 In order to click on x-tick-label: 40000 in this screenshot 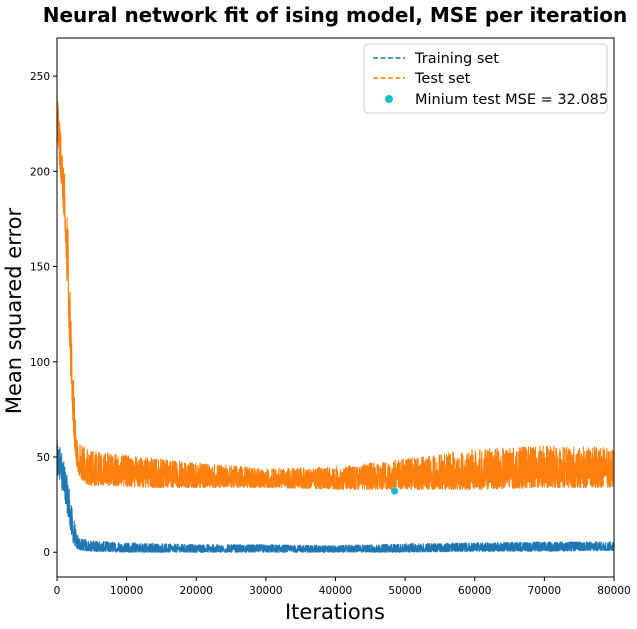, I will do `click(335, 591)`.